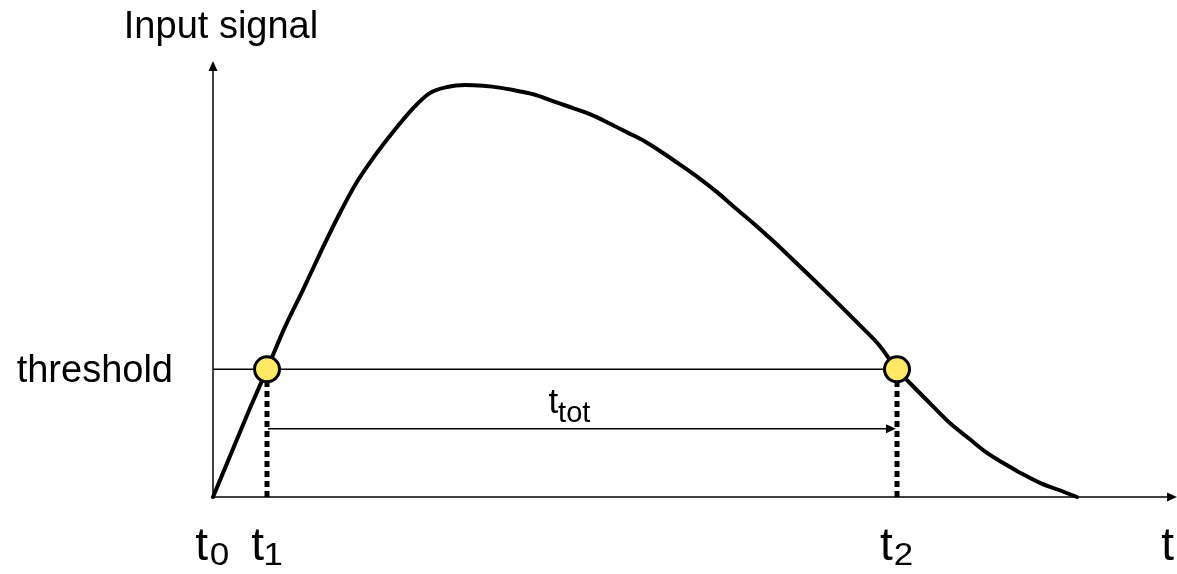  Describe the element at coordinates (94, 369) in the screenshot. I see `ref-line-label: threshold` at that location.